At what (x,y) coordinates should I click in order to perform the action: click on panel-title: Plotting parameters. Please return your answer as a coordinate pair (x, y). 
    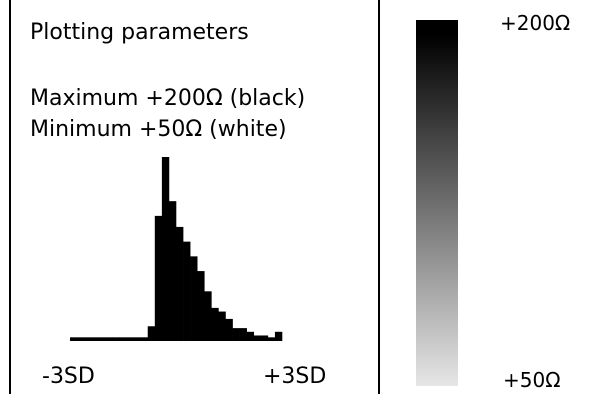
    Looking at the image, I should click on (139, 32).